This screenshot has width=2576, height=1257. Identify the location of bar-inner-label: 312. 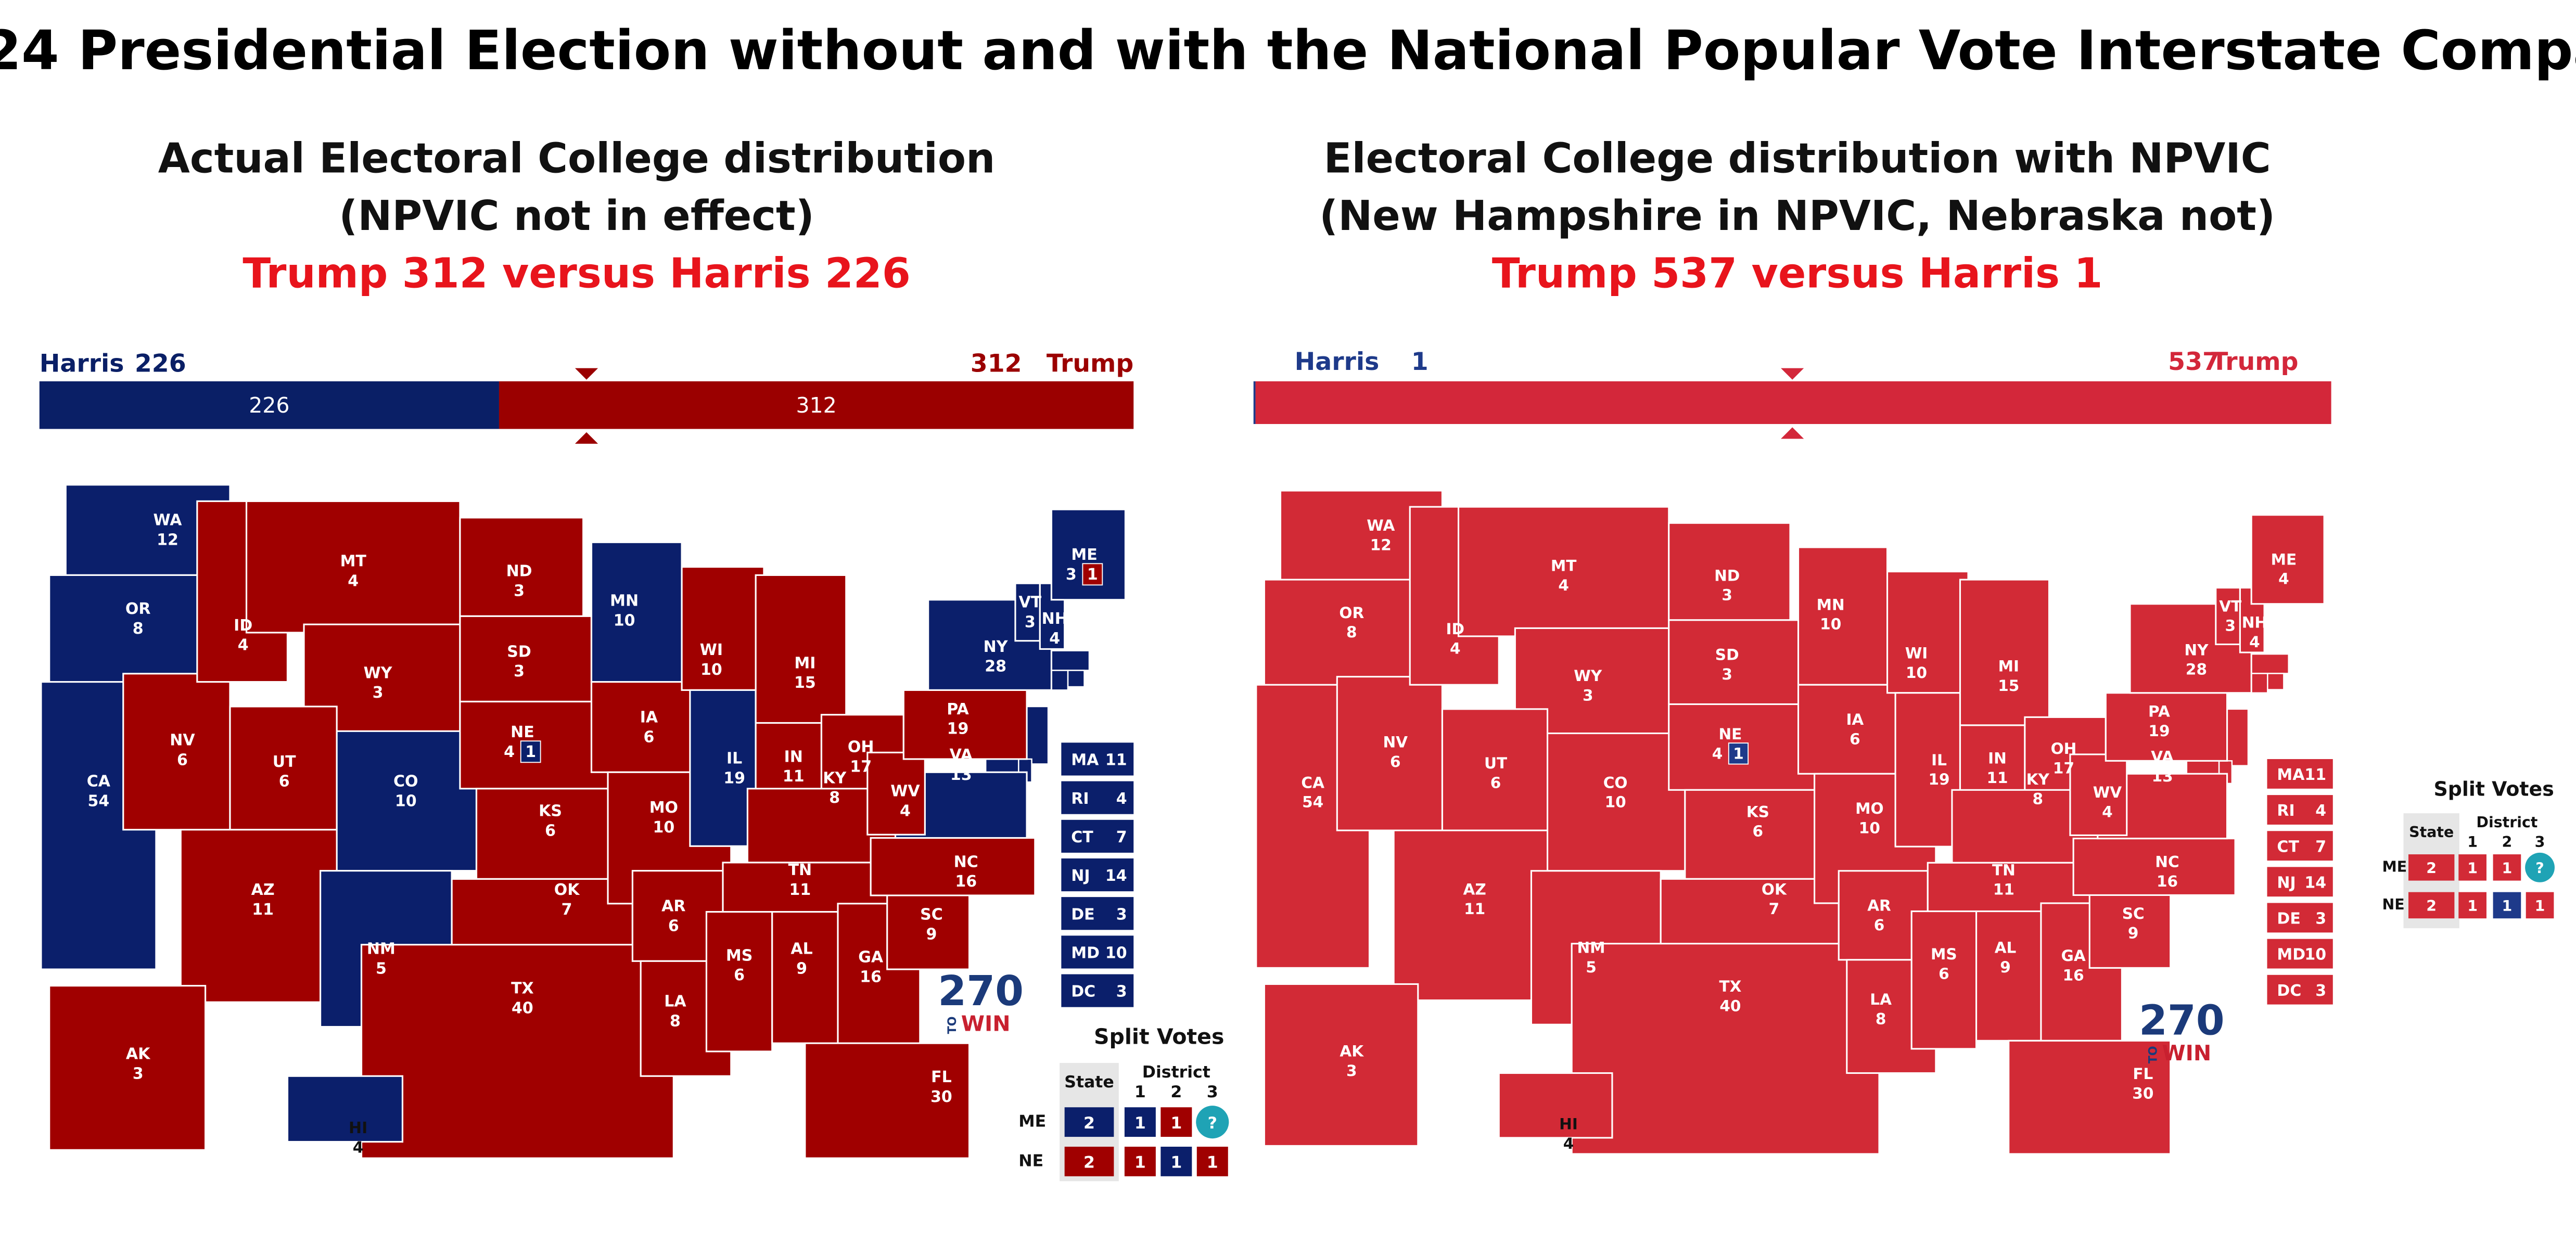
(816, 405).